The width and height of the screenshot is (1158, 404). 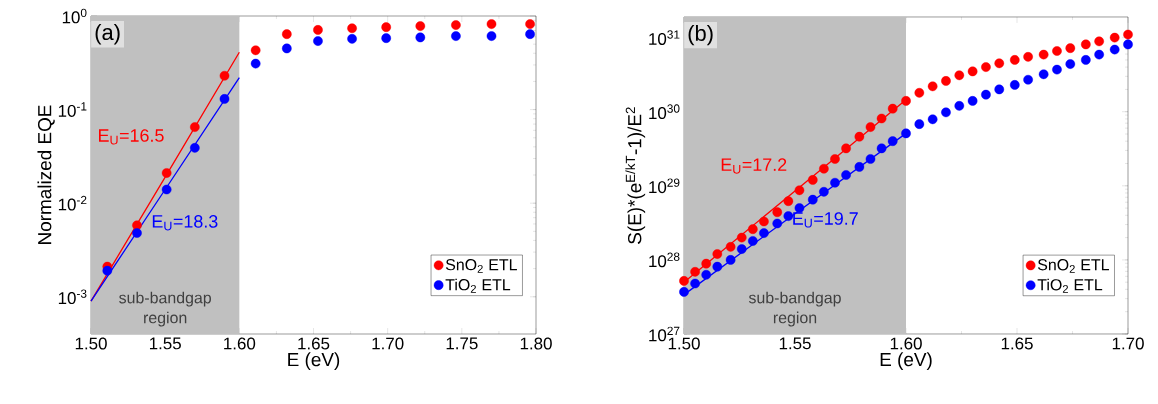 What do you see at coordinates (74, 16) in the screenshot?
I see `y-tick-label: 10$^{0}$` at bounding box center [74, 16].